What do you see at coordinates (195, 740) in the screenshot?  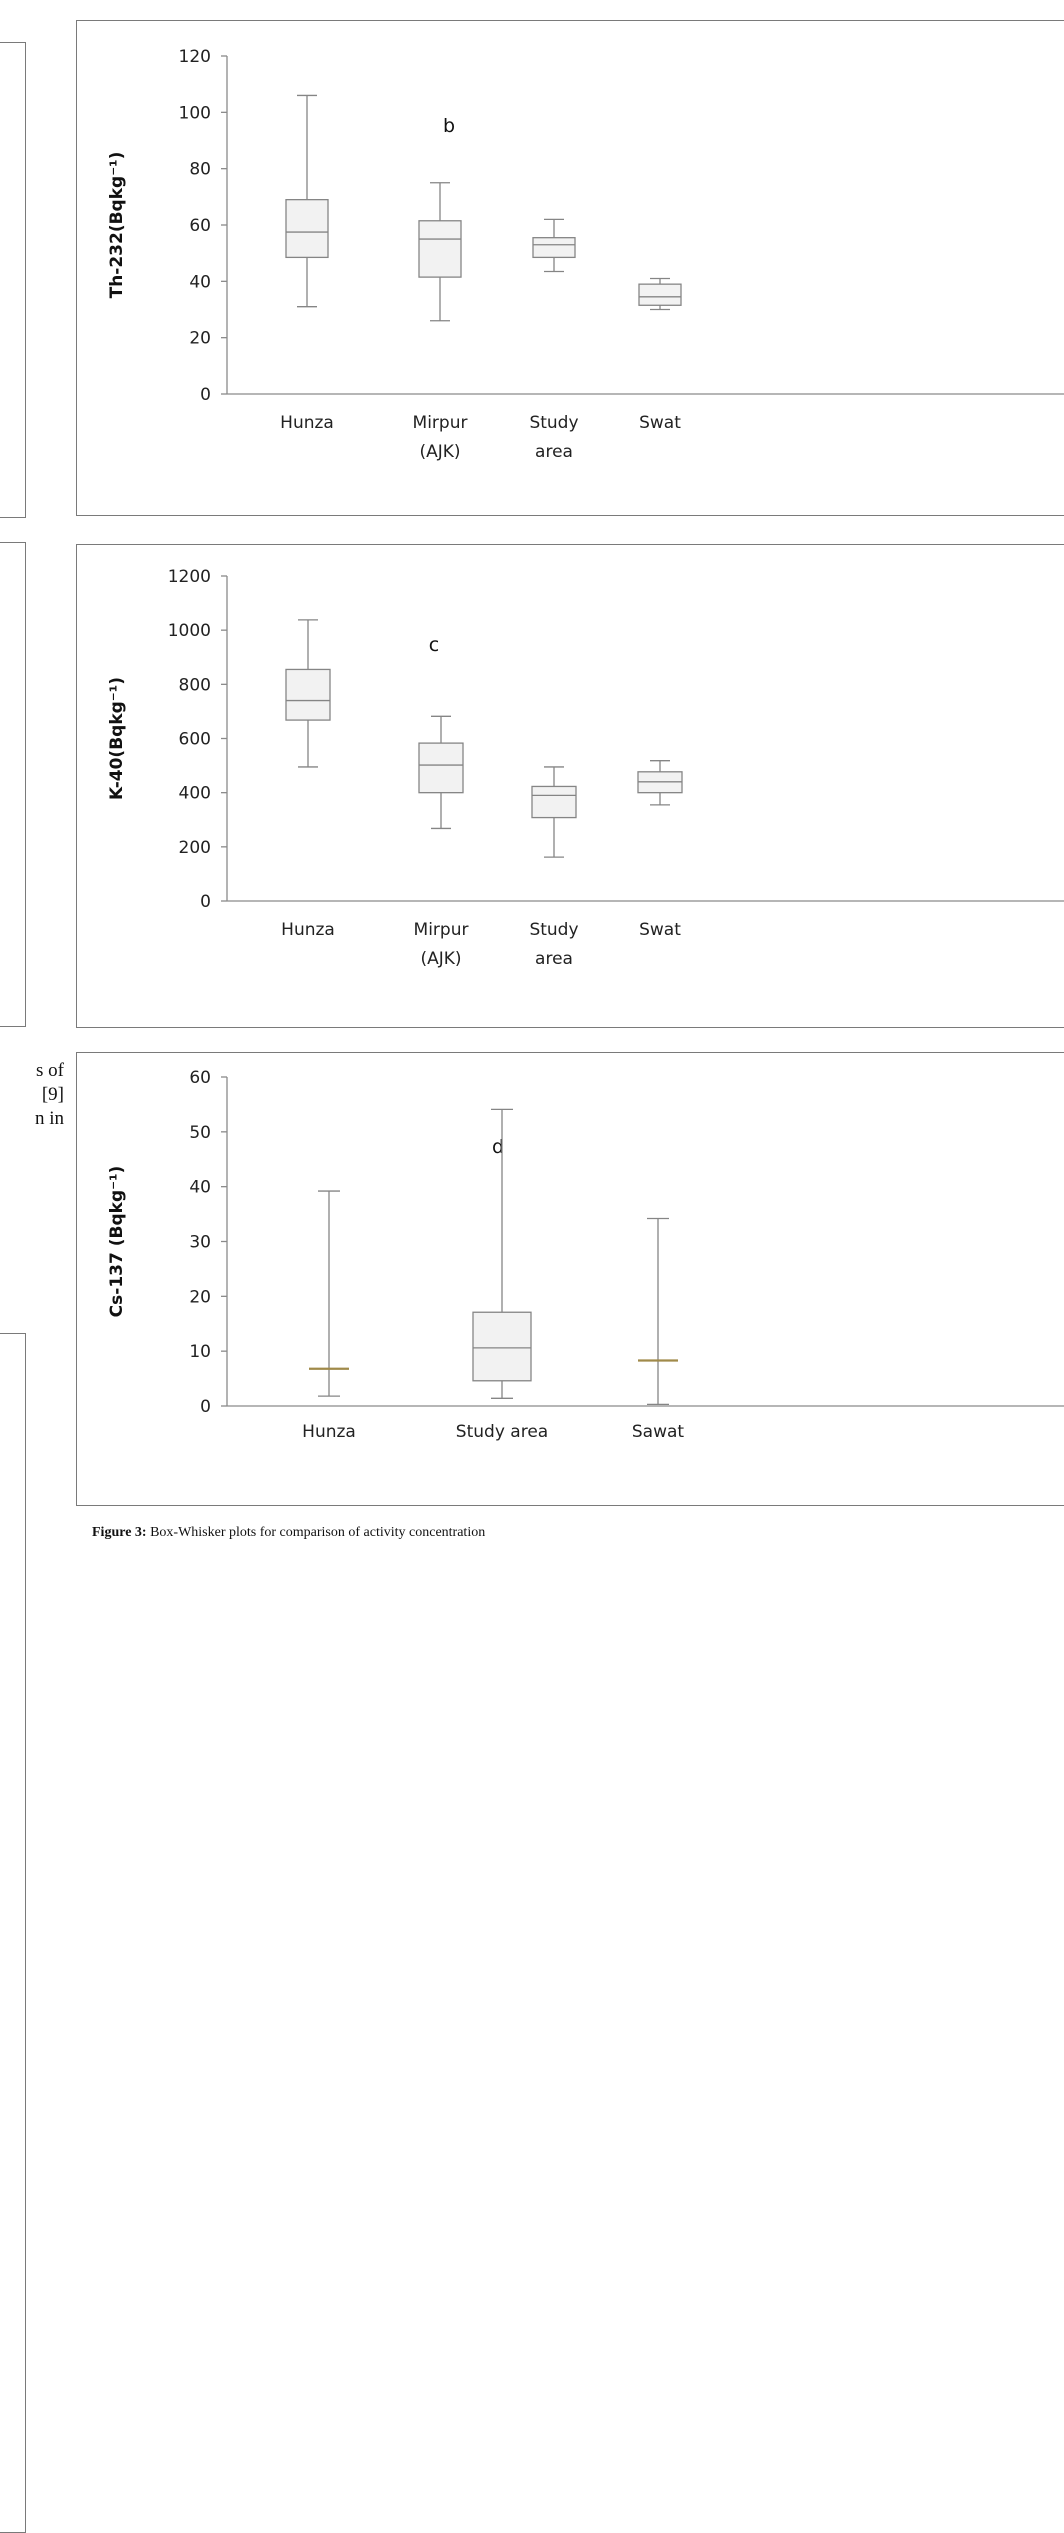 I see `y-tick-label: 600` at bounding box center [195, 740].